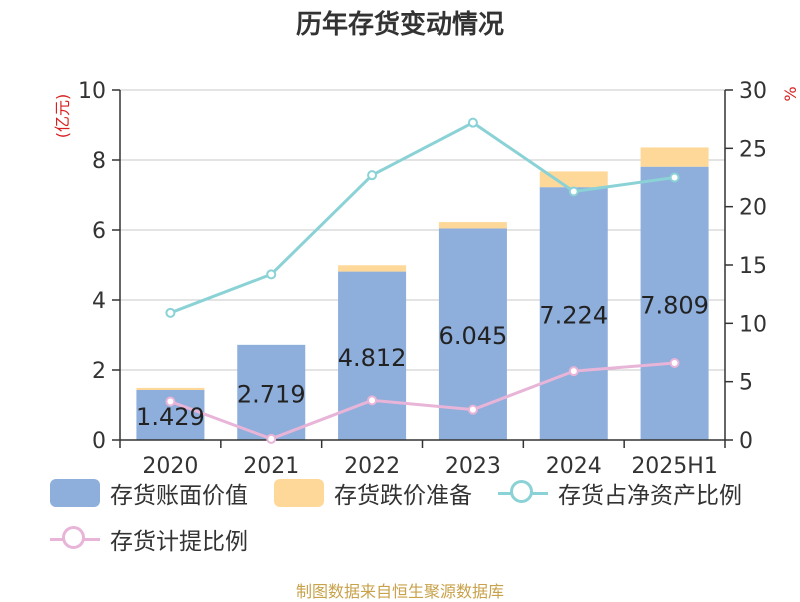  Describe the element at coordinates (99, 161) in the screenshot. I see `left-tick-label: 8` at that location.